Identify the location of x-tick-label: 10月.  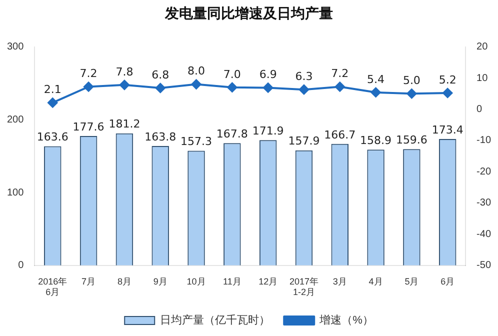
(196, 281).